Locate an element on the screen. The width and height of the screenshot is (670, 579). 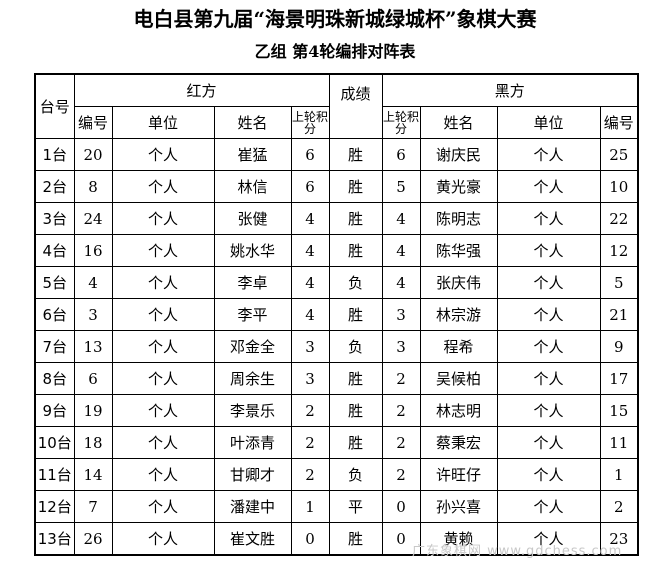
table-row: 11台 14 个人 甘卿才 2 负 2 许旺仔 个人 1 is located at coordinates (336, 474).